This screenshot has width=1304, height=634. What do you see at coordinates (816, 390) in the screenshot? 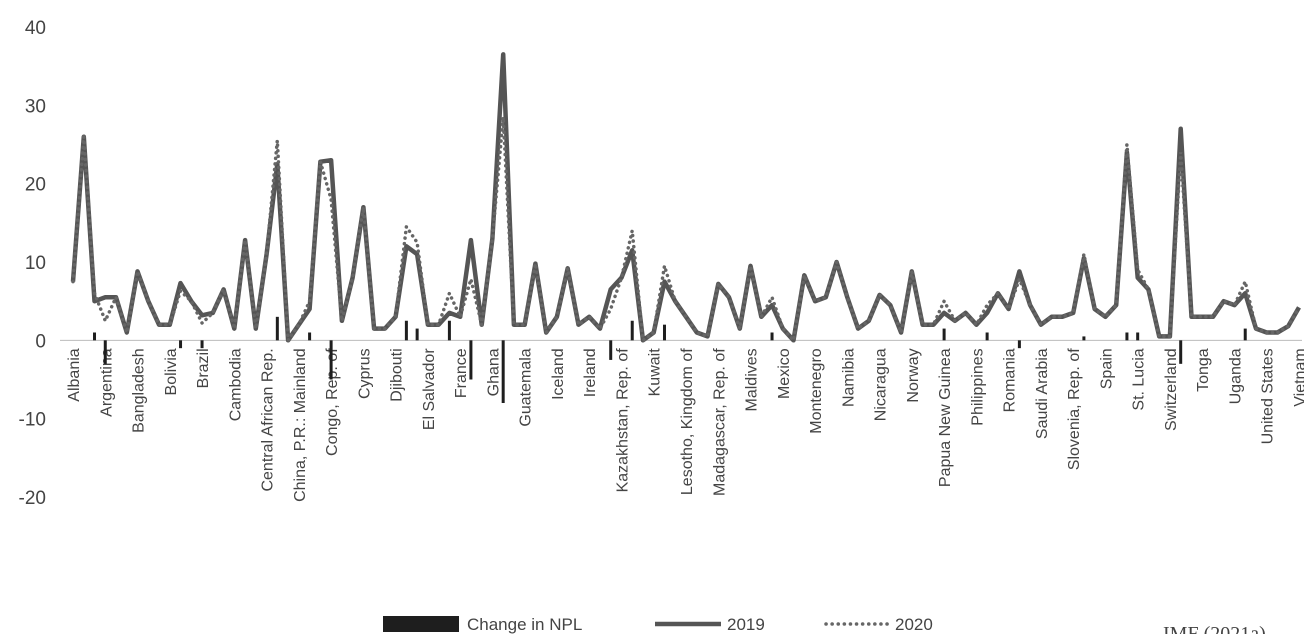
I see `x-tick-label: Montenegro` at bounding box center [816, 390].